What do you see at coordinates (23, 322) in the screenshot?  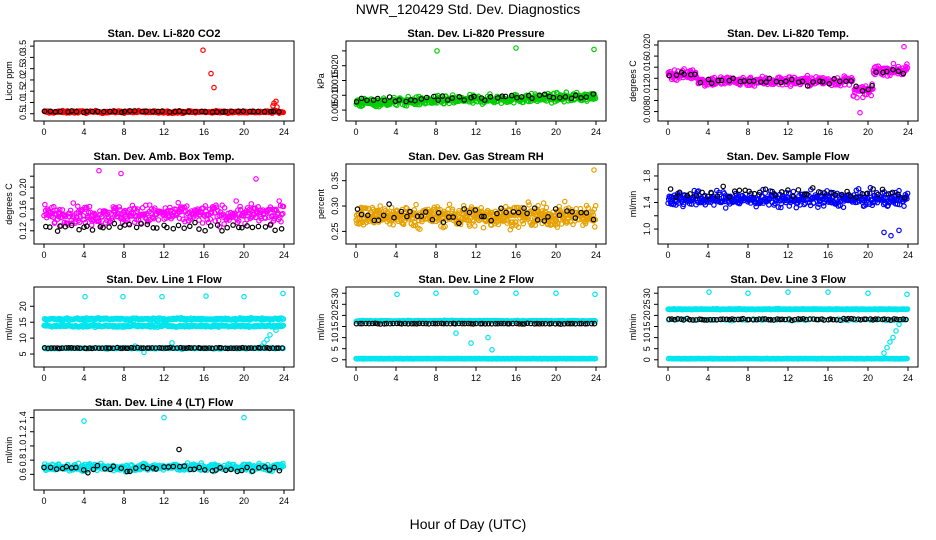 I see `y-tick-label: 15` at bounding box center [23, 322].